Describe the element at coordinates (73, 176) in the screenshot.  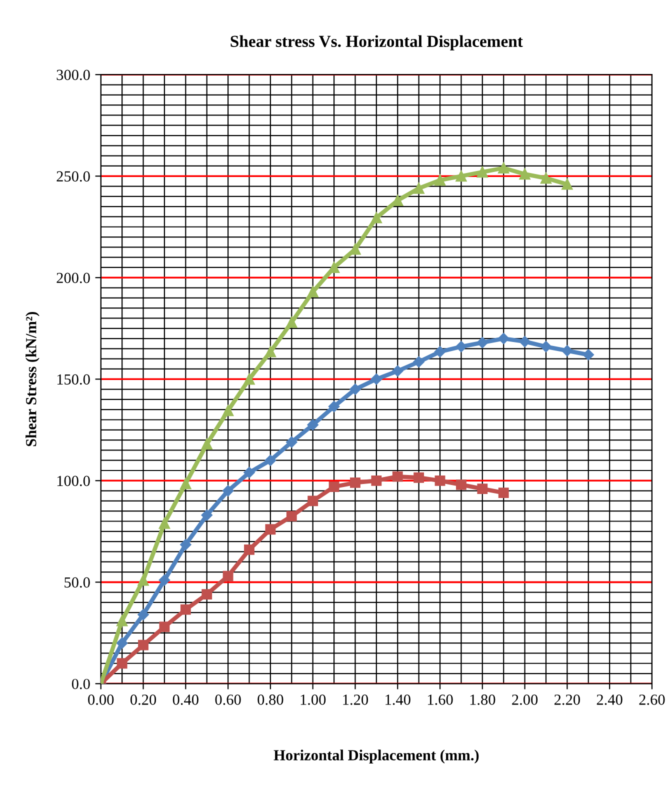
I see `y-tick-label: 250.0` at that location.